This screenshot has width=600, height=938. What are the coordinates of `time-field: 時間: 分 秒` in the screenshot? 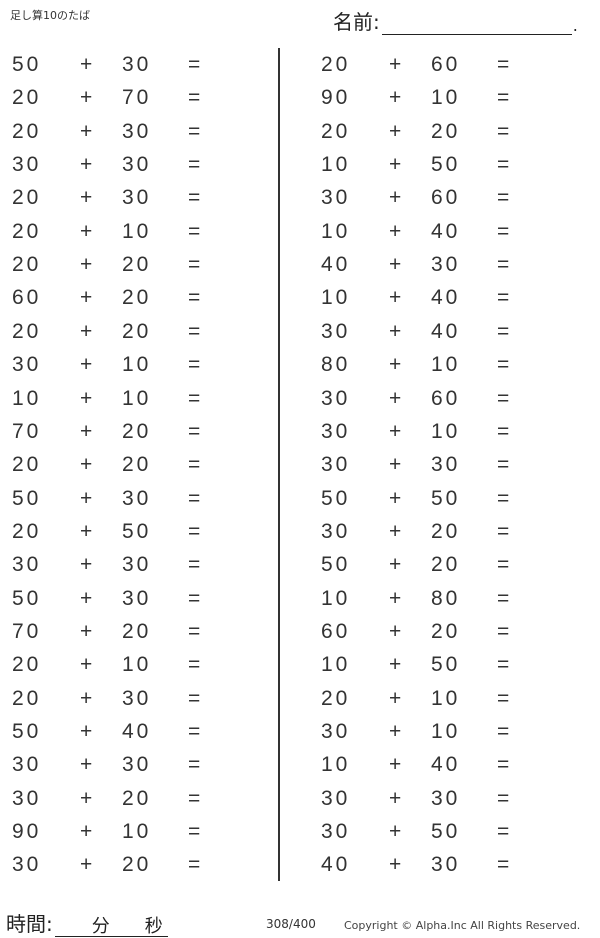 It's located at (87, 922).